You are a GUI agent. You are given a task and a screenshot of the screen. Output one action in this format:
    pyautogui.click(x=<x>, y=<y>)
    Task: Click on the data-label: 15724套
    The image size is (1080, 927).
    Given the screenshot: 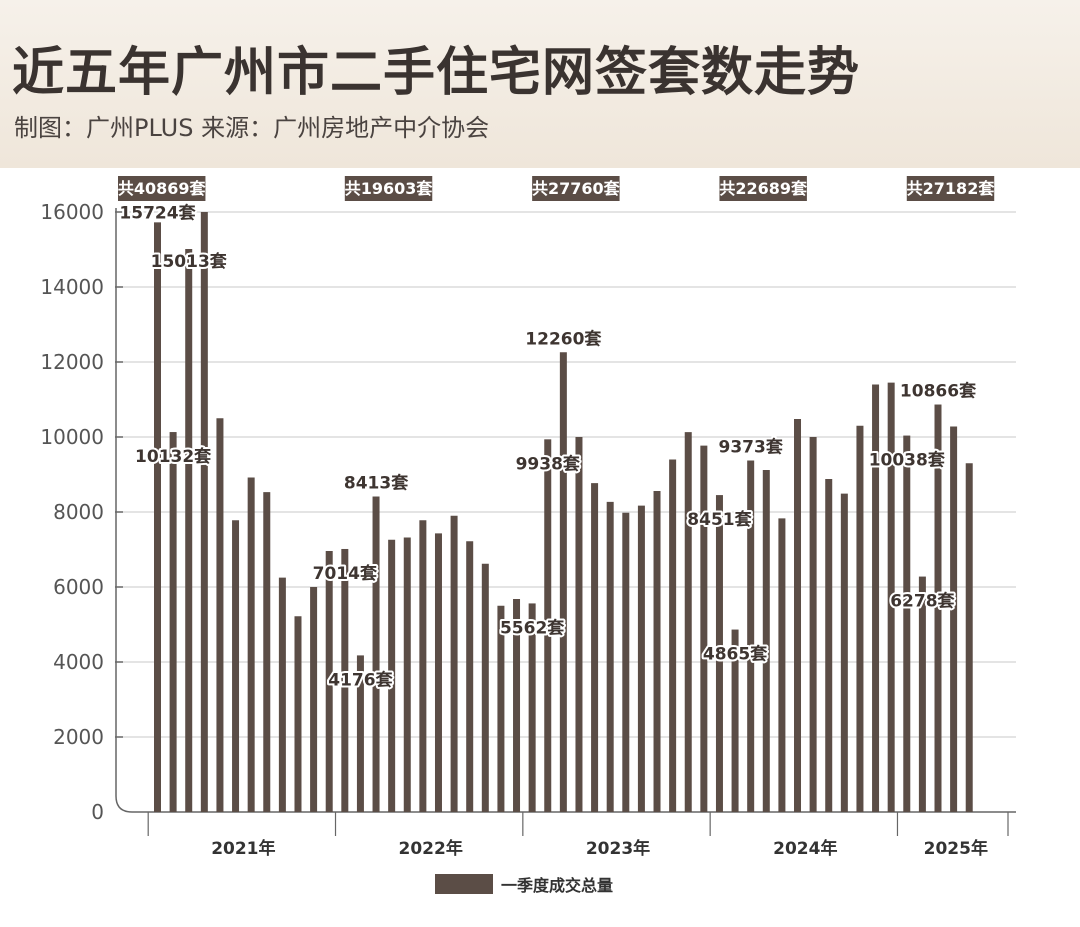 What is the action you would take?
    pyautogui.click(x=157, y=212)
    